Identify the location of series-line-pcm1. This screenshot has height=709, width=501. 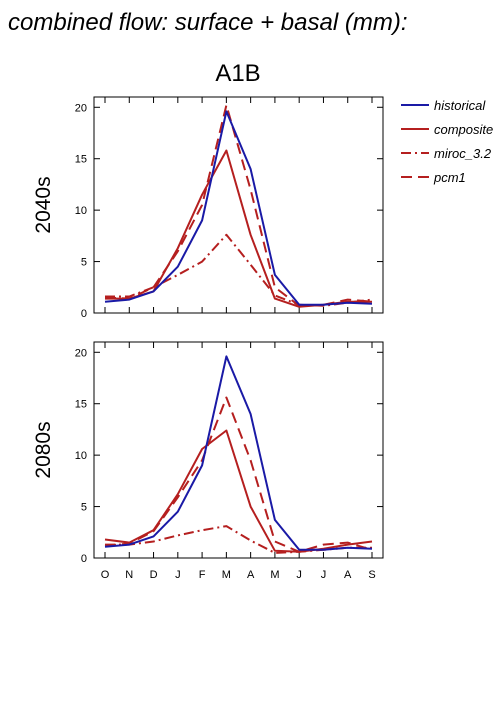
(238, 474).